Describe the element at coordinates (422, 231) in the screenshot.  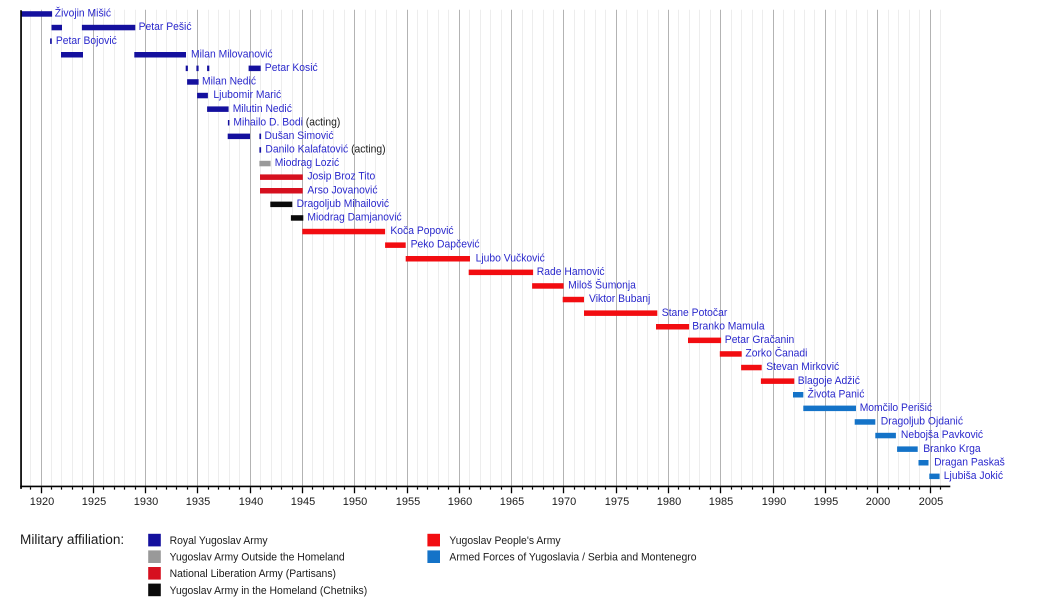
I see `svg-text: Koča Popović` at that location.